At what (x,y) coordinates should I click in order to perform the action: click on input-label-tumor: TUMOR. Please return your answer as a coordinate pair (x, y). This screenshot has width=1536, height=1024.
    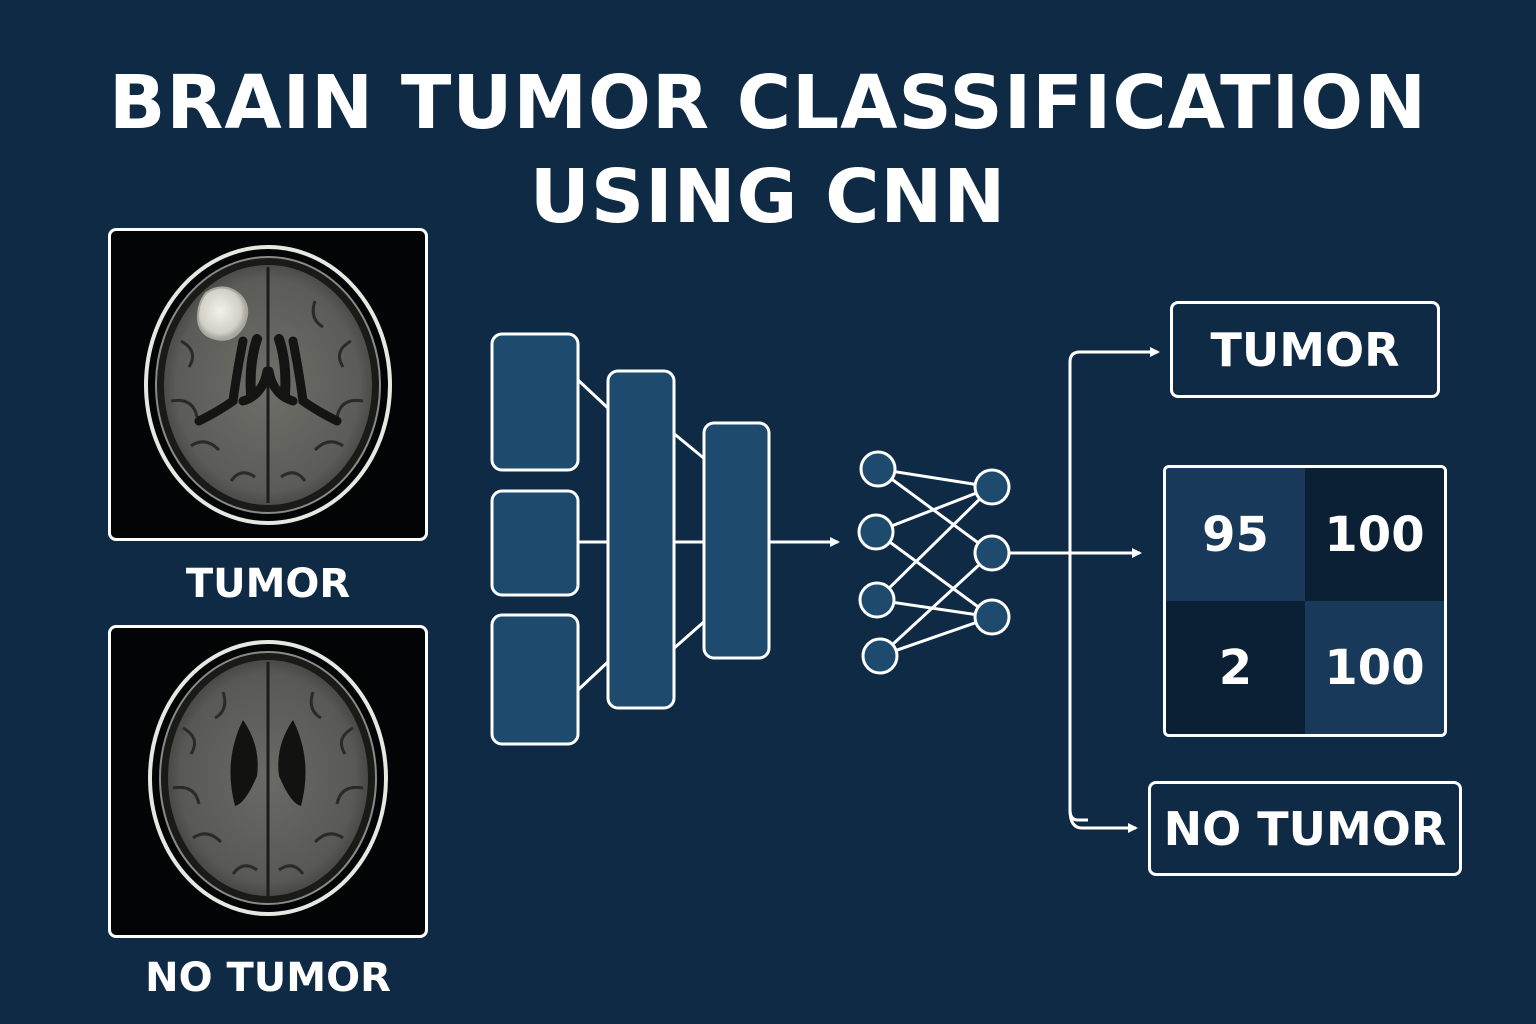
    Looking at the image, I should click on (268, 584).